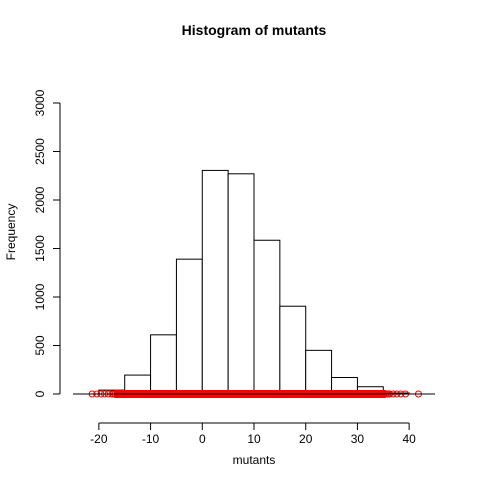 The image size is (480, 480). I want to click on chart-title: Histogram of mutants, so click(254, 30).